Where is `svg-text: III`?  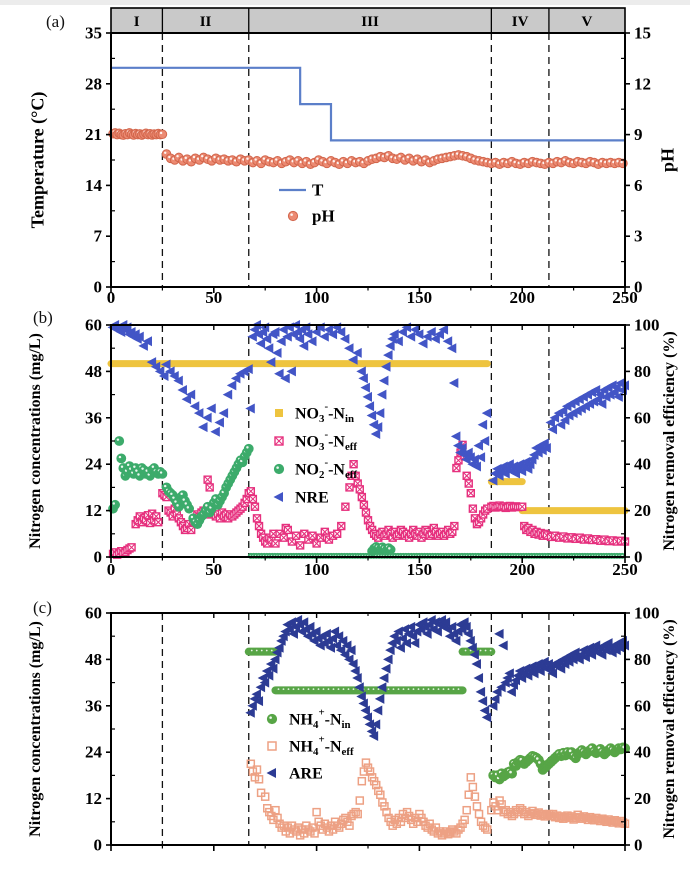
svg-text: III is located at coordinates (370, 22).